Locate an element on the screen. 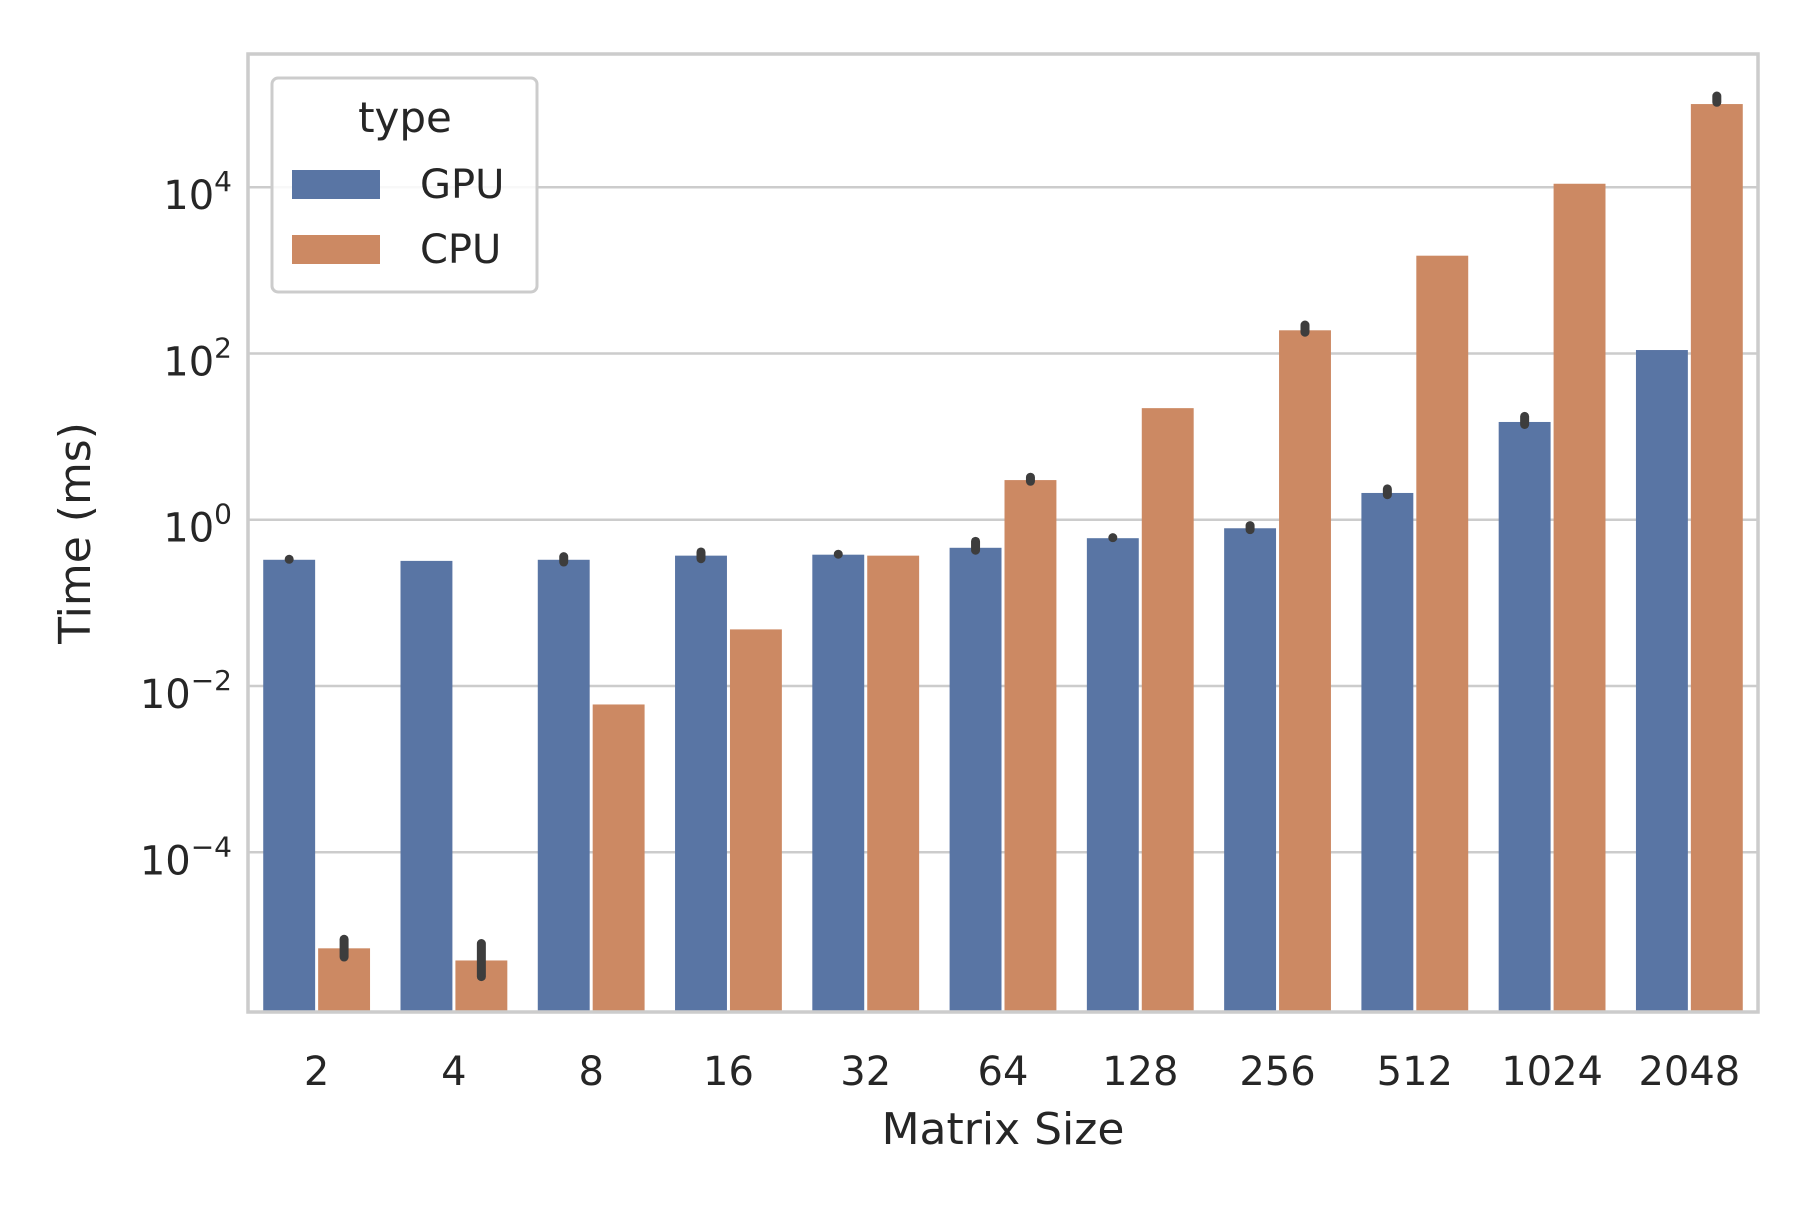 This screenshot has width=1800, height=1205. legend-title: type is located at coordinates (405, 117).